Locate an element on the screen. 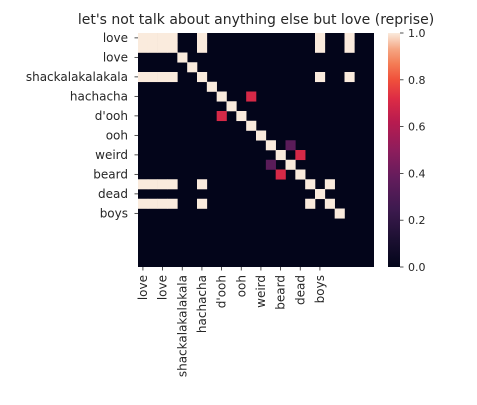 The image size is (477, 405). x-tick-label: beard is located at coordinates (281, 292).